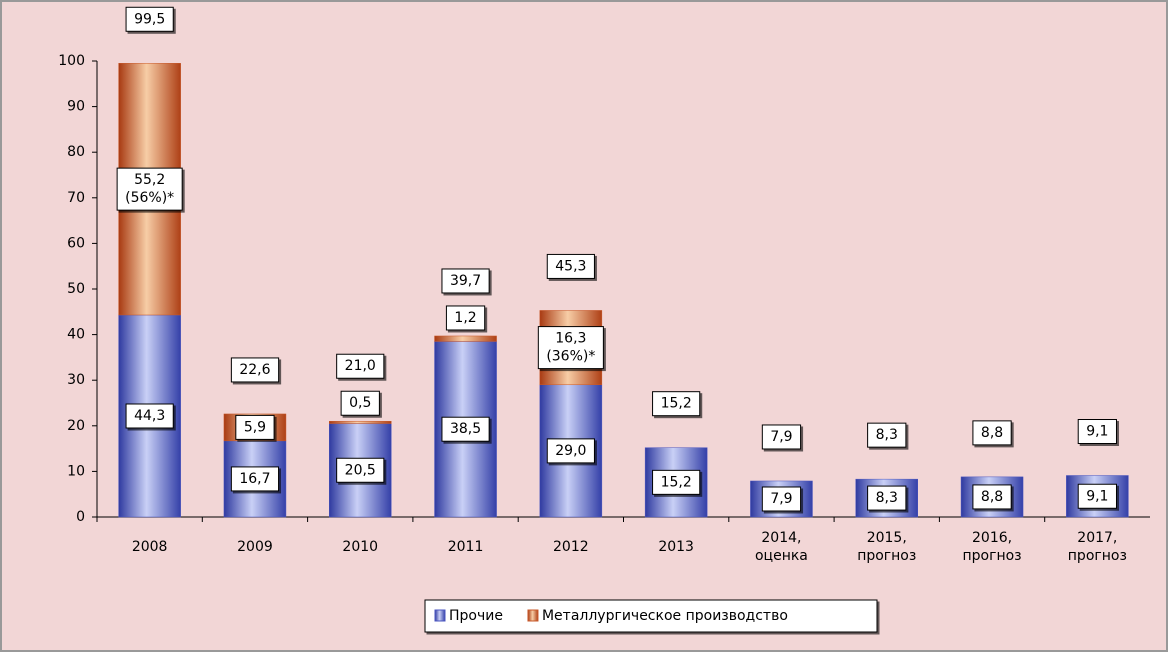  I want to click on y-tick-label: 10, so click(76, 471).